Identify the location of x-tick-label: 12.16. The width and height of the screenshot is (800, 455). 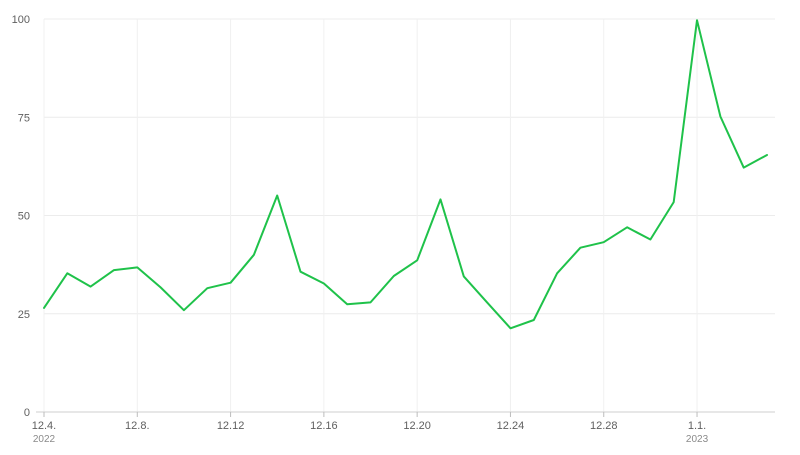
(324, 426).